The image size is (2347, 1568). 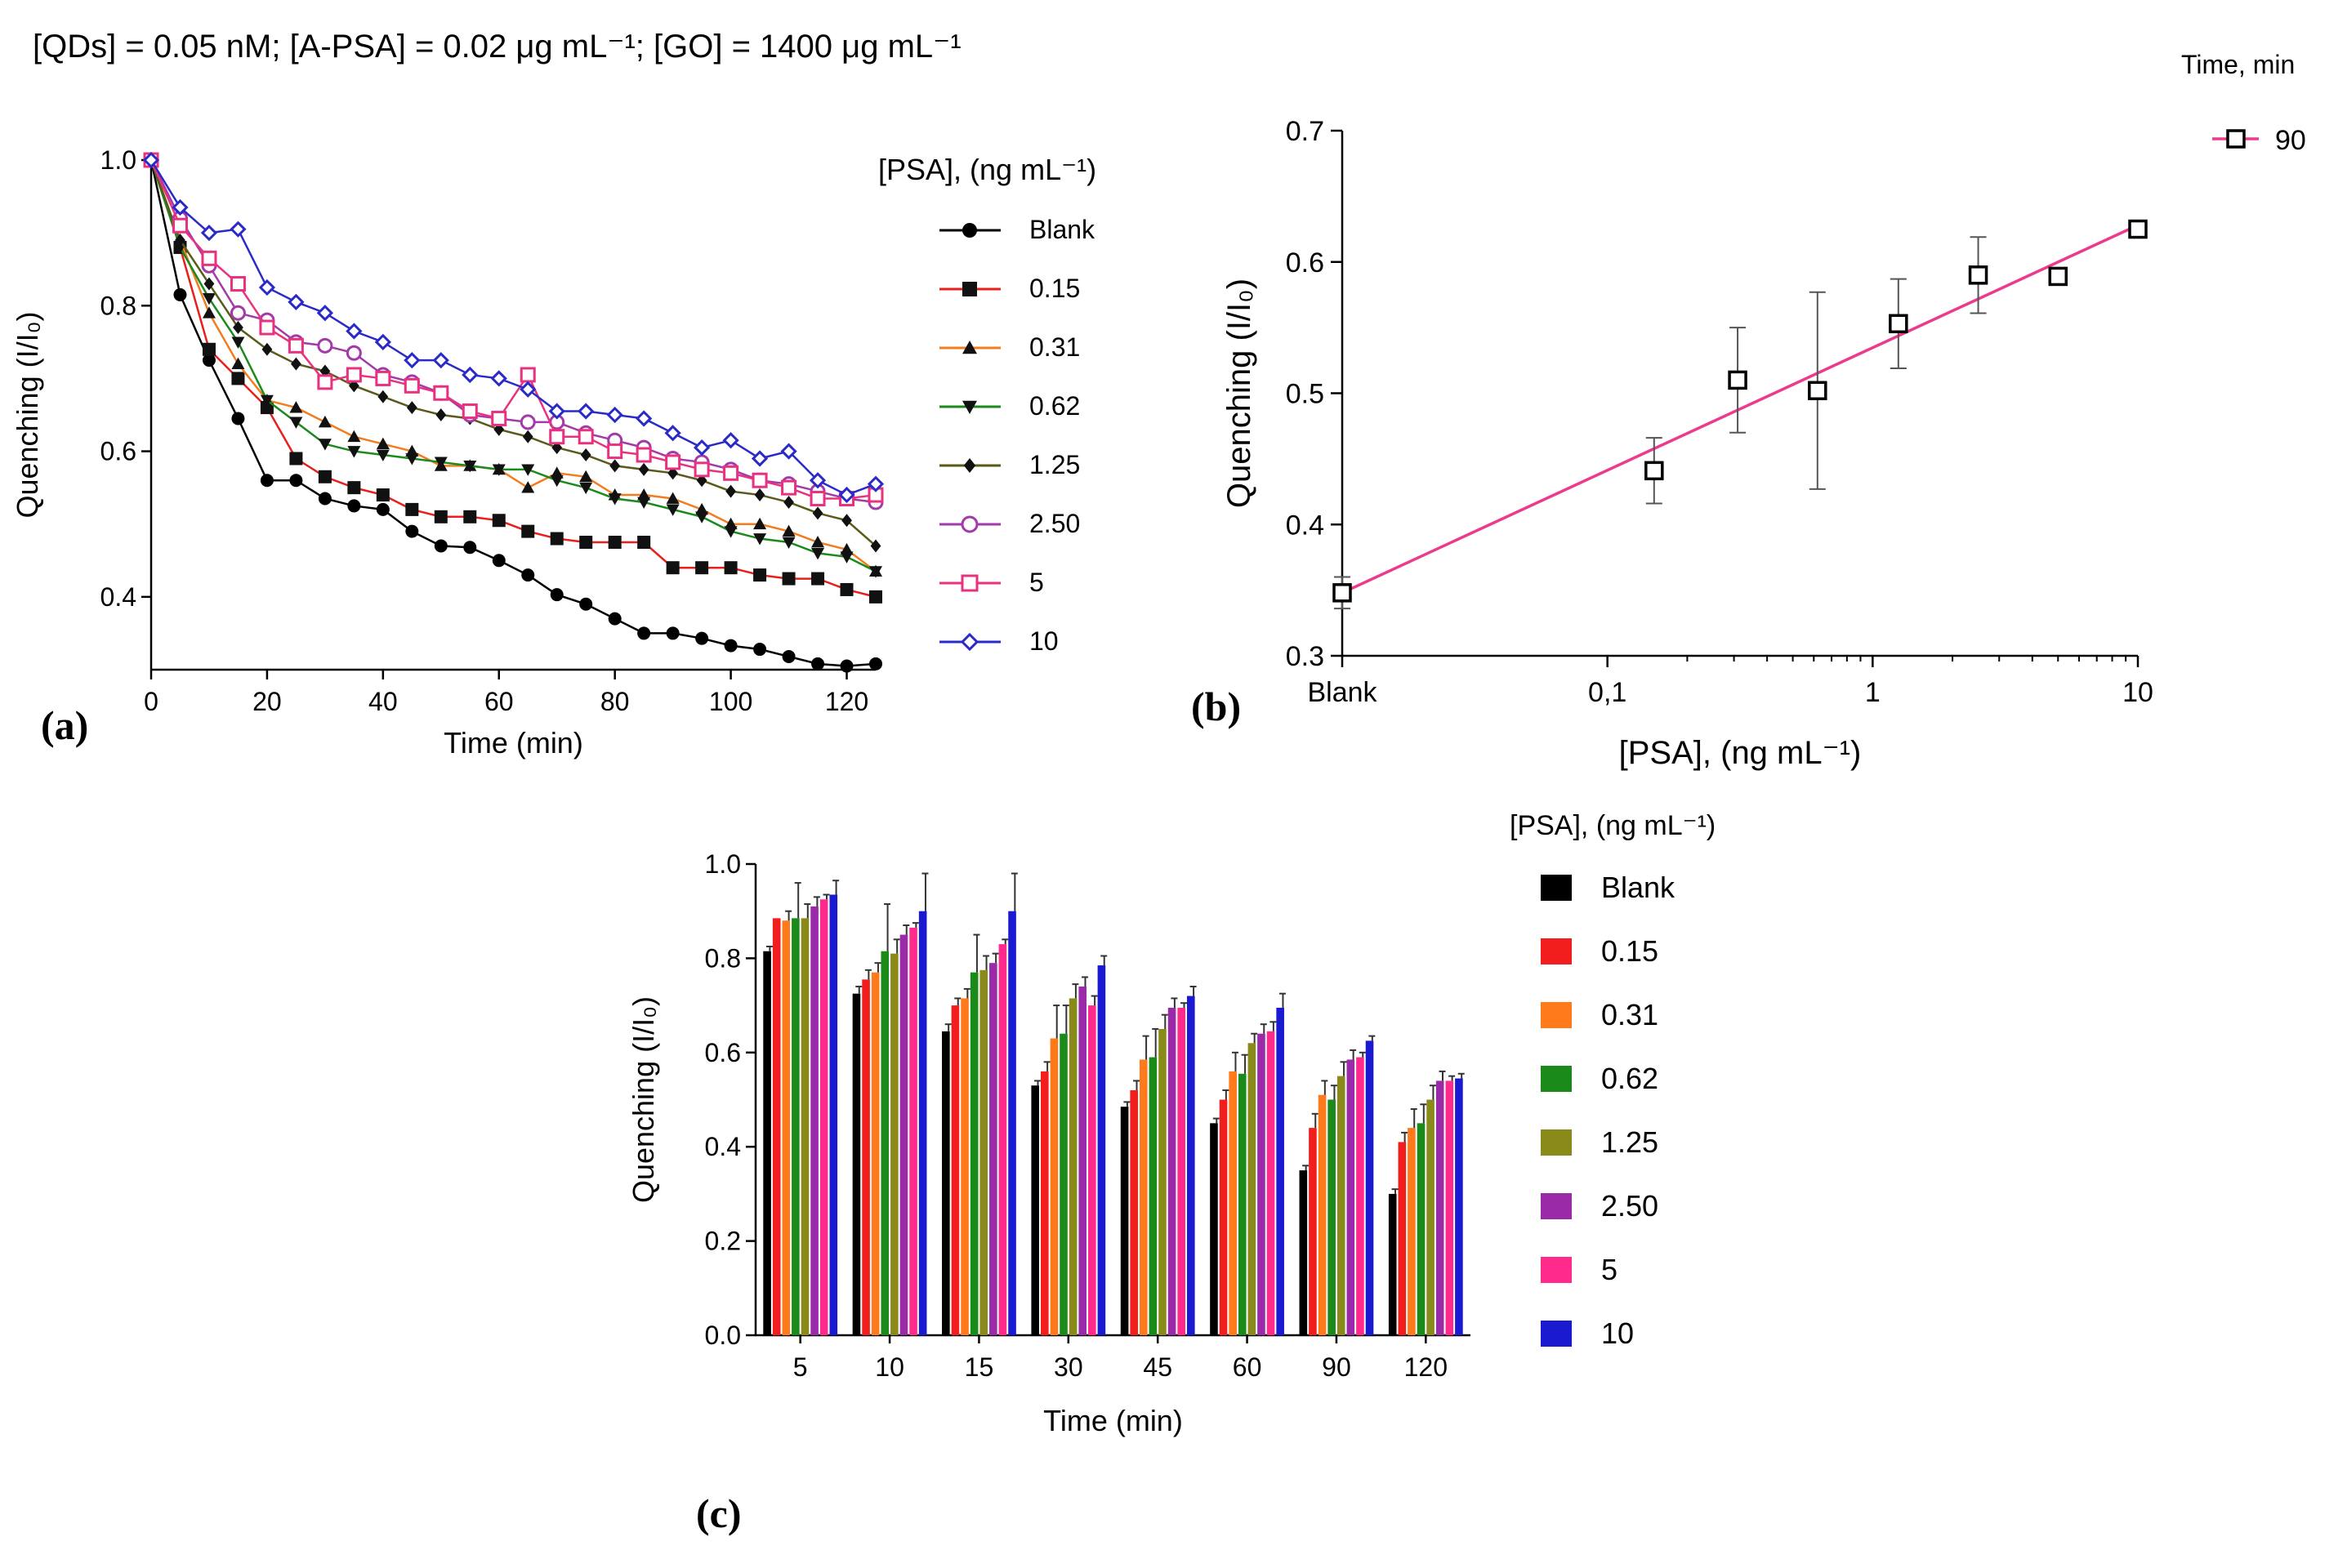 I want to click on y-tick-label: 0.7, so click(x=1305, y=131).